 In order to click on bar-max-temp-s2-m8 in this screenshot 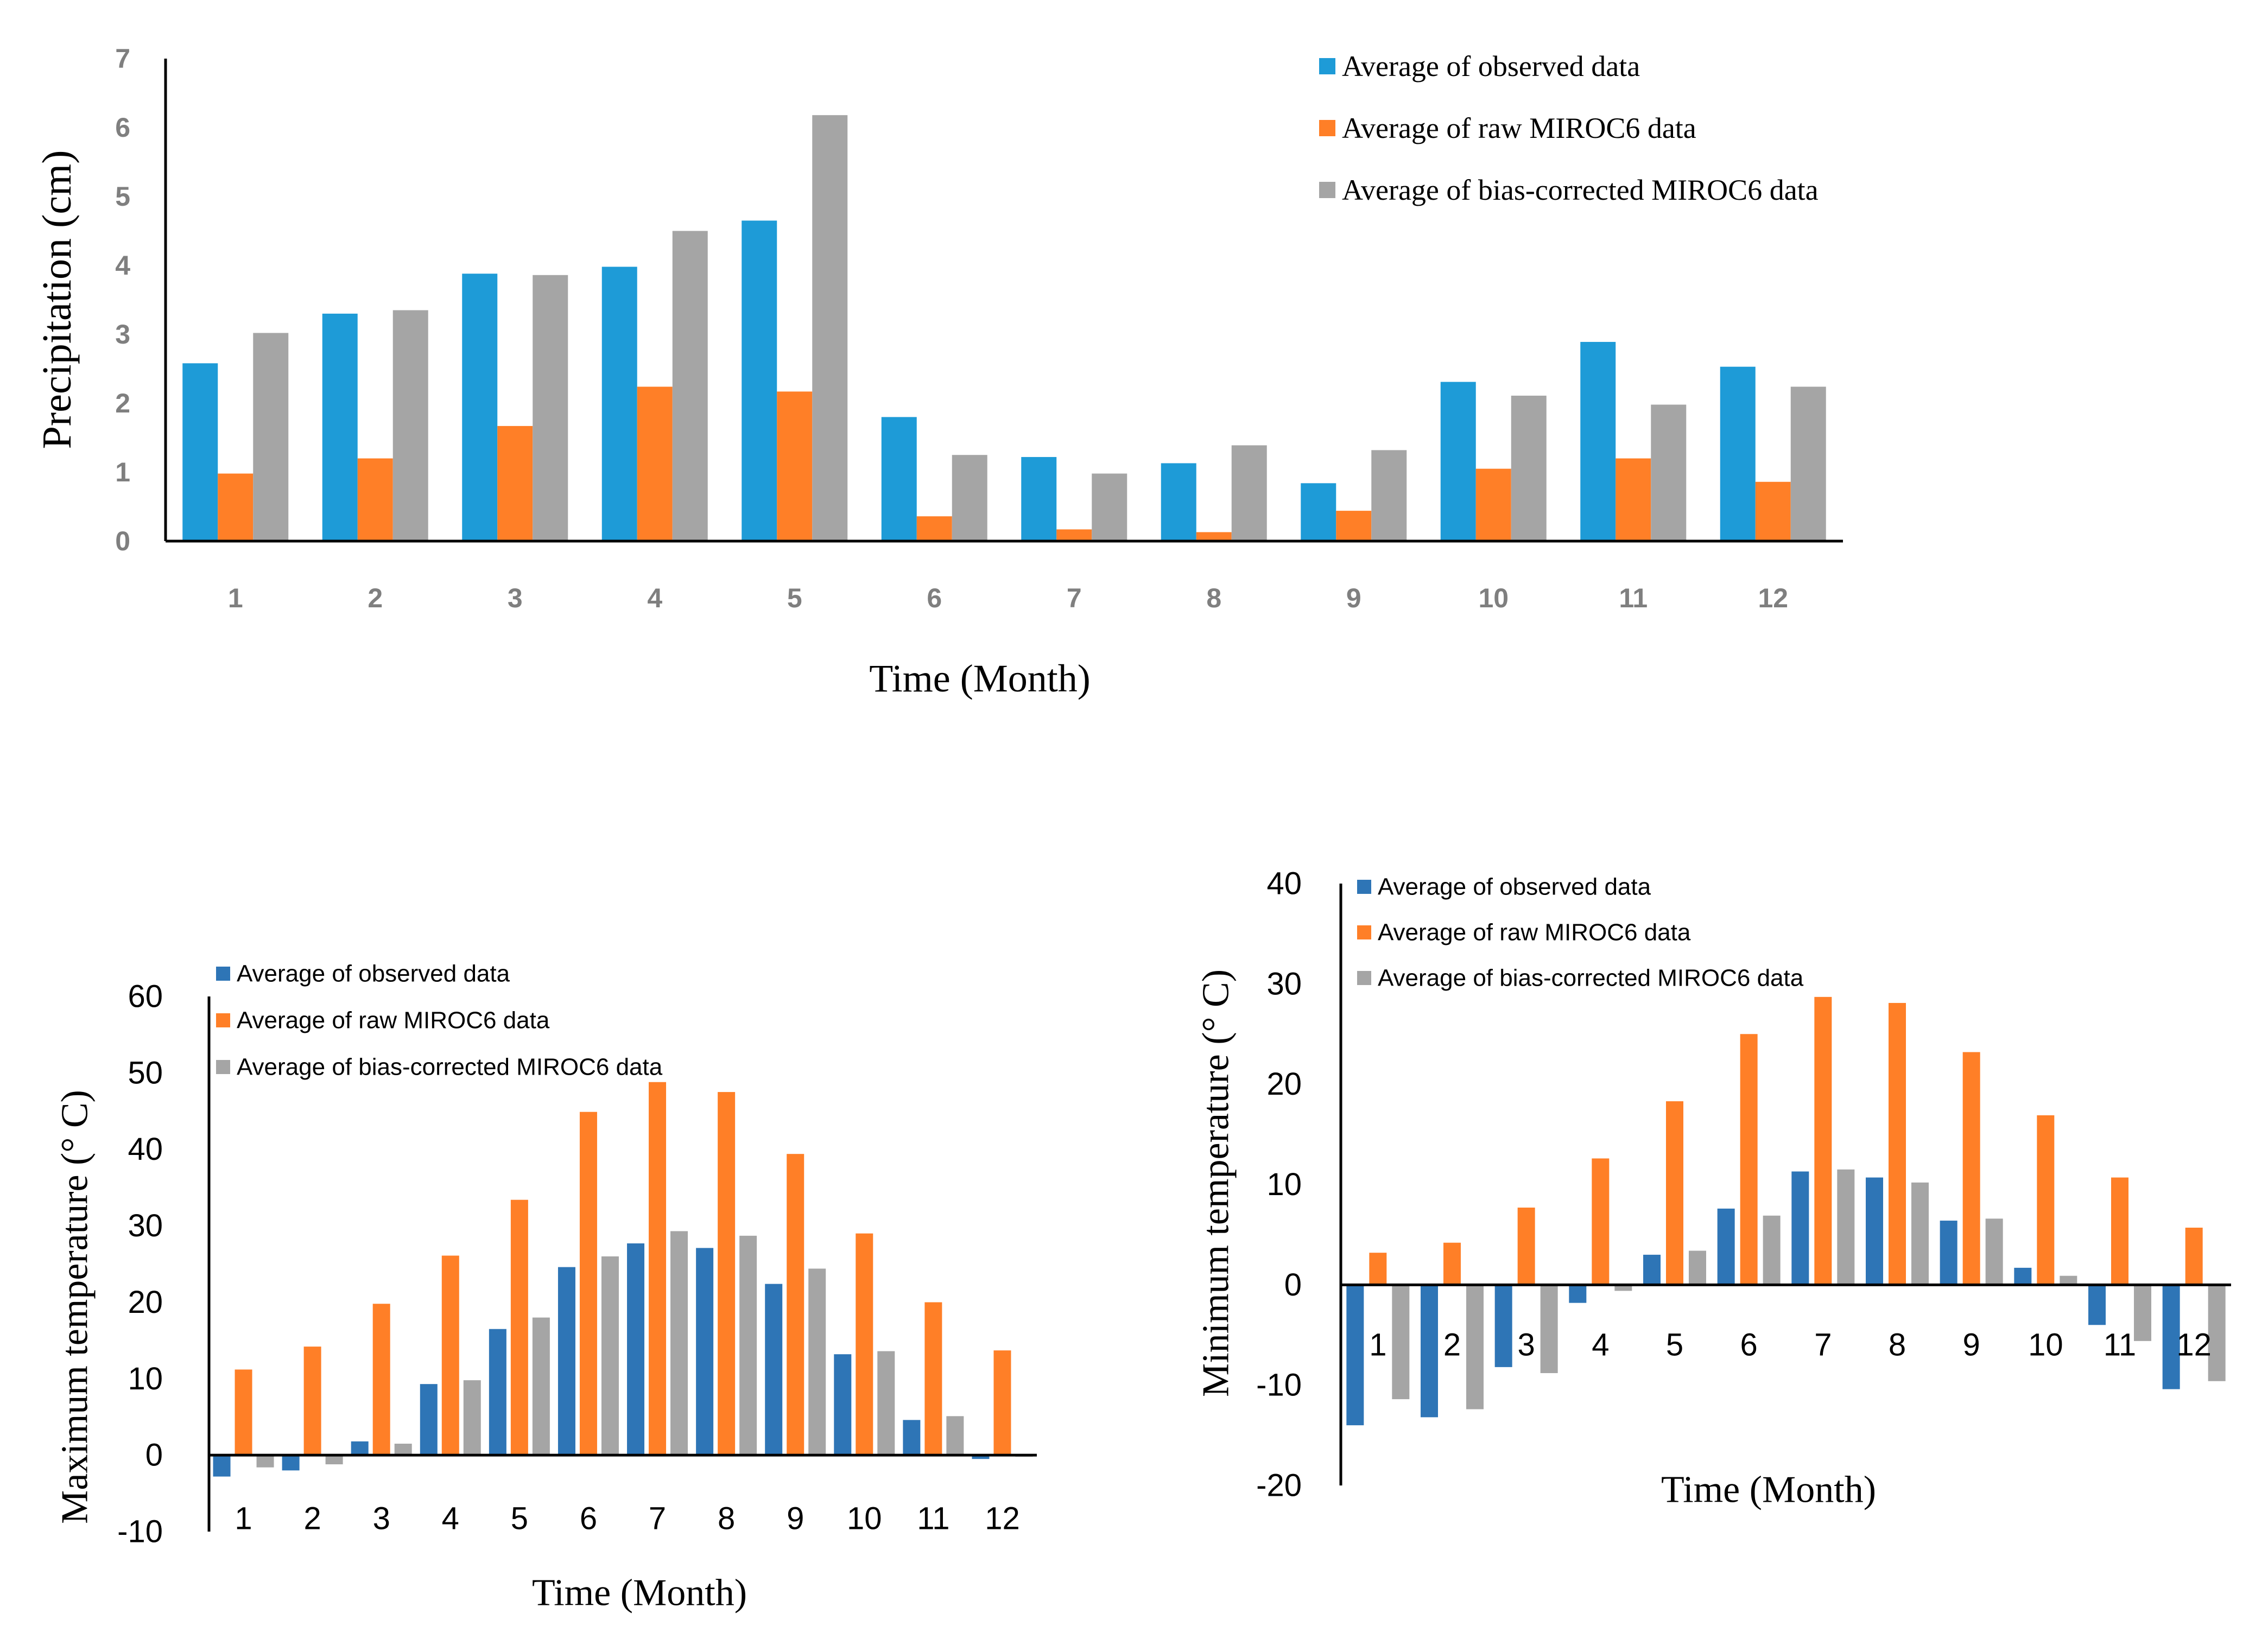, I will do `click(748, 1345)`.